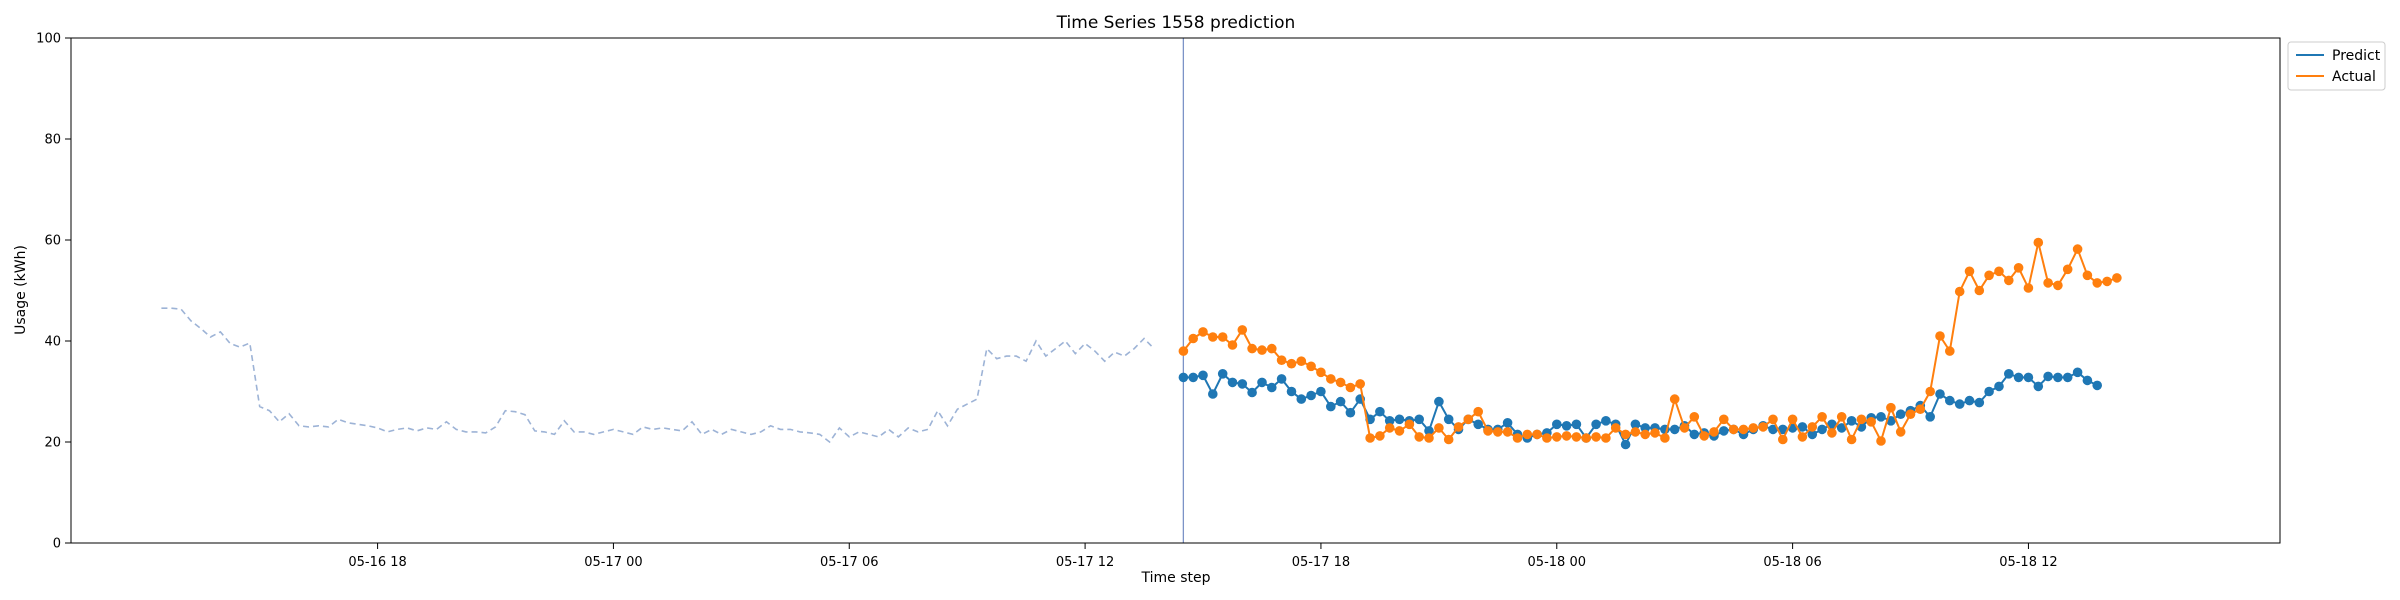 The width and height of the screenshot is (2400, 600). Describe the element at coordinates (2028, 562) in the screenshot. I see `x-tick-label: 05-18 12` at that location.